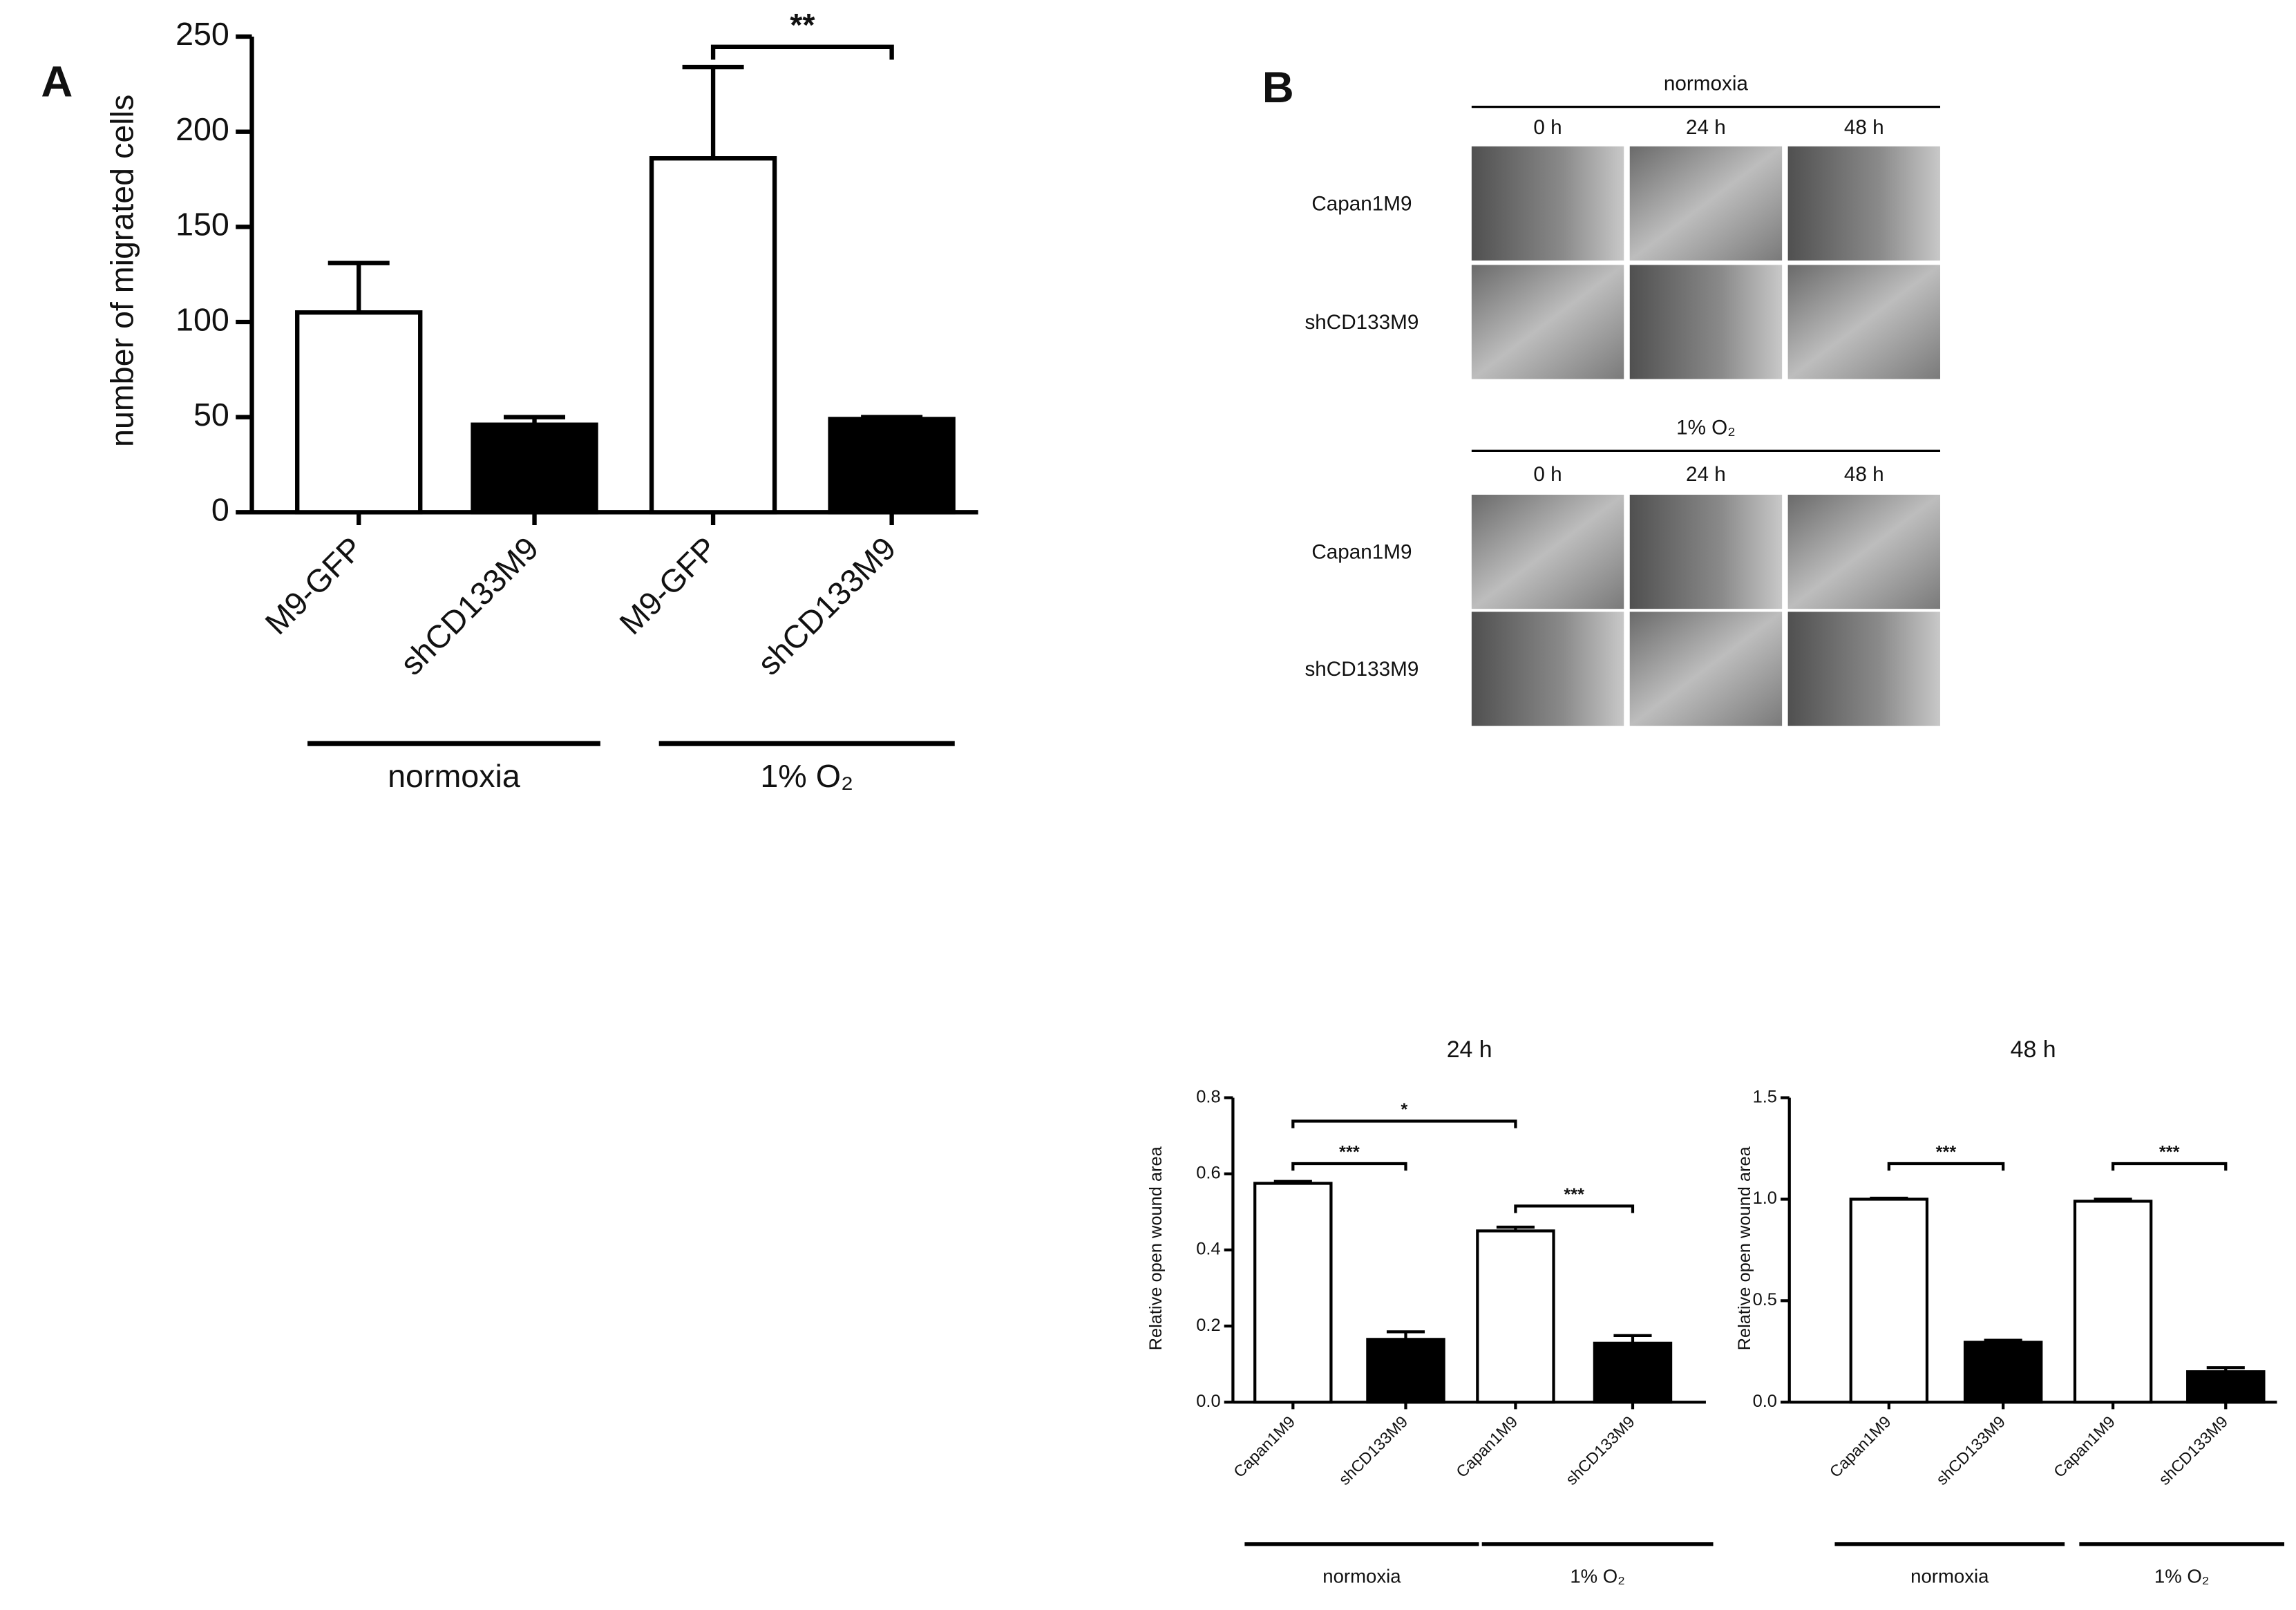 The image size is (2296, 1610). What do you see at coordinates (1469, 1049) in the screenshot?
I see `chart-title: 24 h` at bounding box center [1469, 1049].